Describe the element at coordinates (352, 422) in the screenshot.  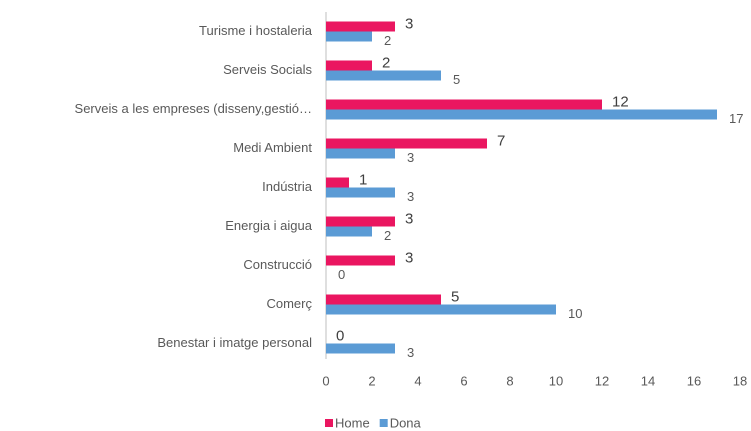
I see `legend-label: Home` at that location.